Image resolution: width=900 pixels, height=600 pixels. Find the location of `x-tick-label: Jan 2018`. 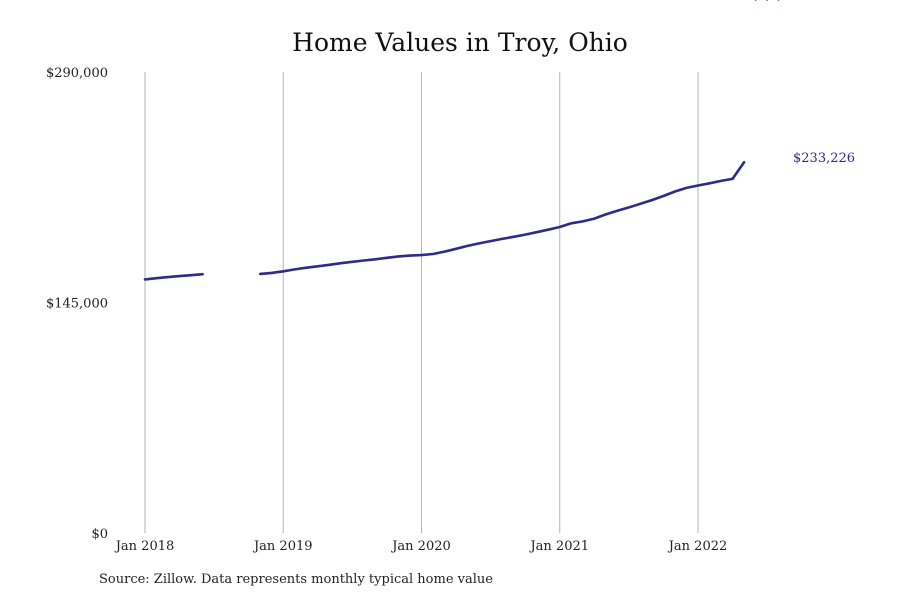

x-tick-label: Jan 2018 is located at coordinates (144, 546).